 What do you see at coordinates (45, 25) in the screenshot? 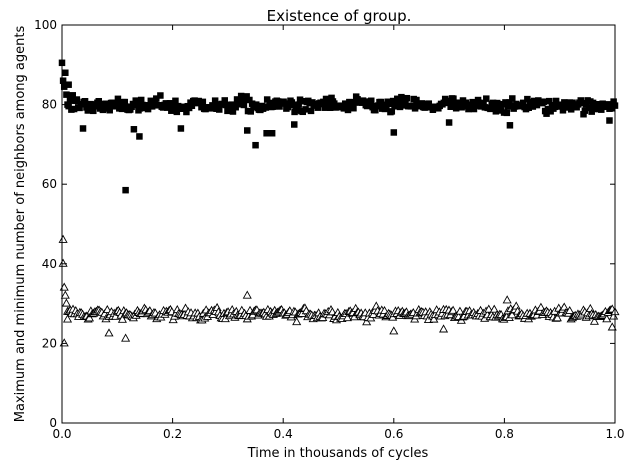
I see `y-tick-label: 100` at bounding box center [45, 25].